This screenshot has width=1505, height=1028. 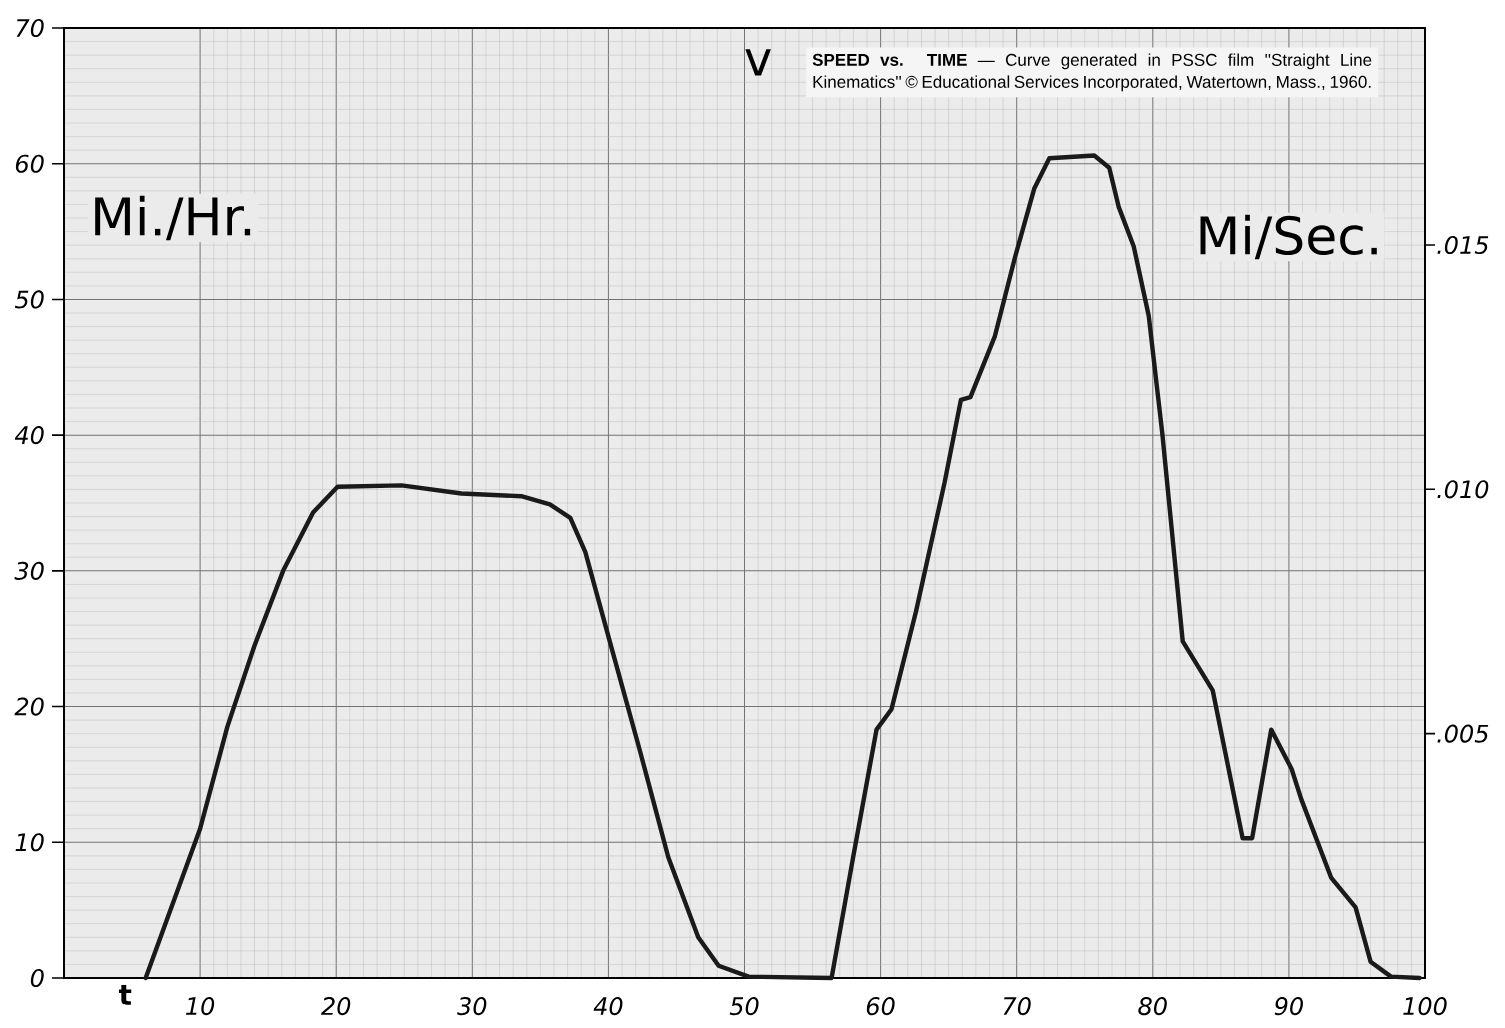 I want to click on y-tick-label: 40, so click(x=29, y=435).